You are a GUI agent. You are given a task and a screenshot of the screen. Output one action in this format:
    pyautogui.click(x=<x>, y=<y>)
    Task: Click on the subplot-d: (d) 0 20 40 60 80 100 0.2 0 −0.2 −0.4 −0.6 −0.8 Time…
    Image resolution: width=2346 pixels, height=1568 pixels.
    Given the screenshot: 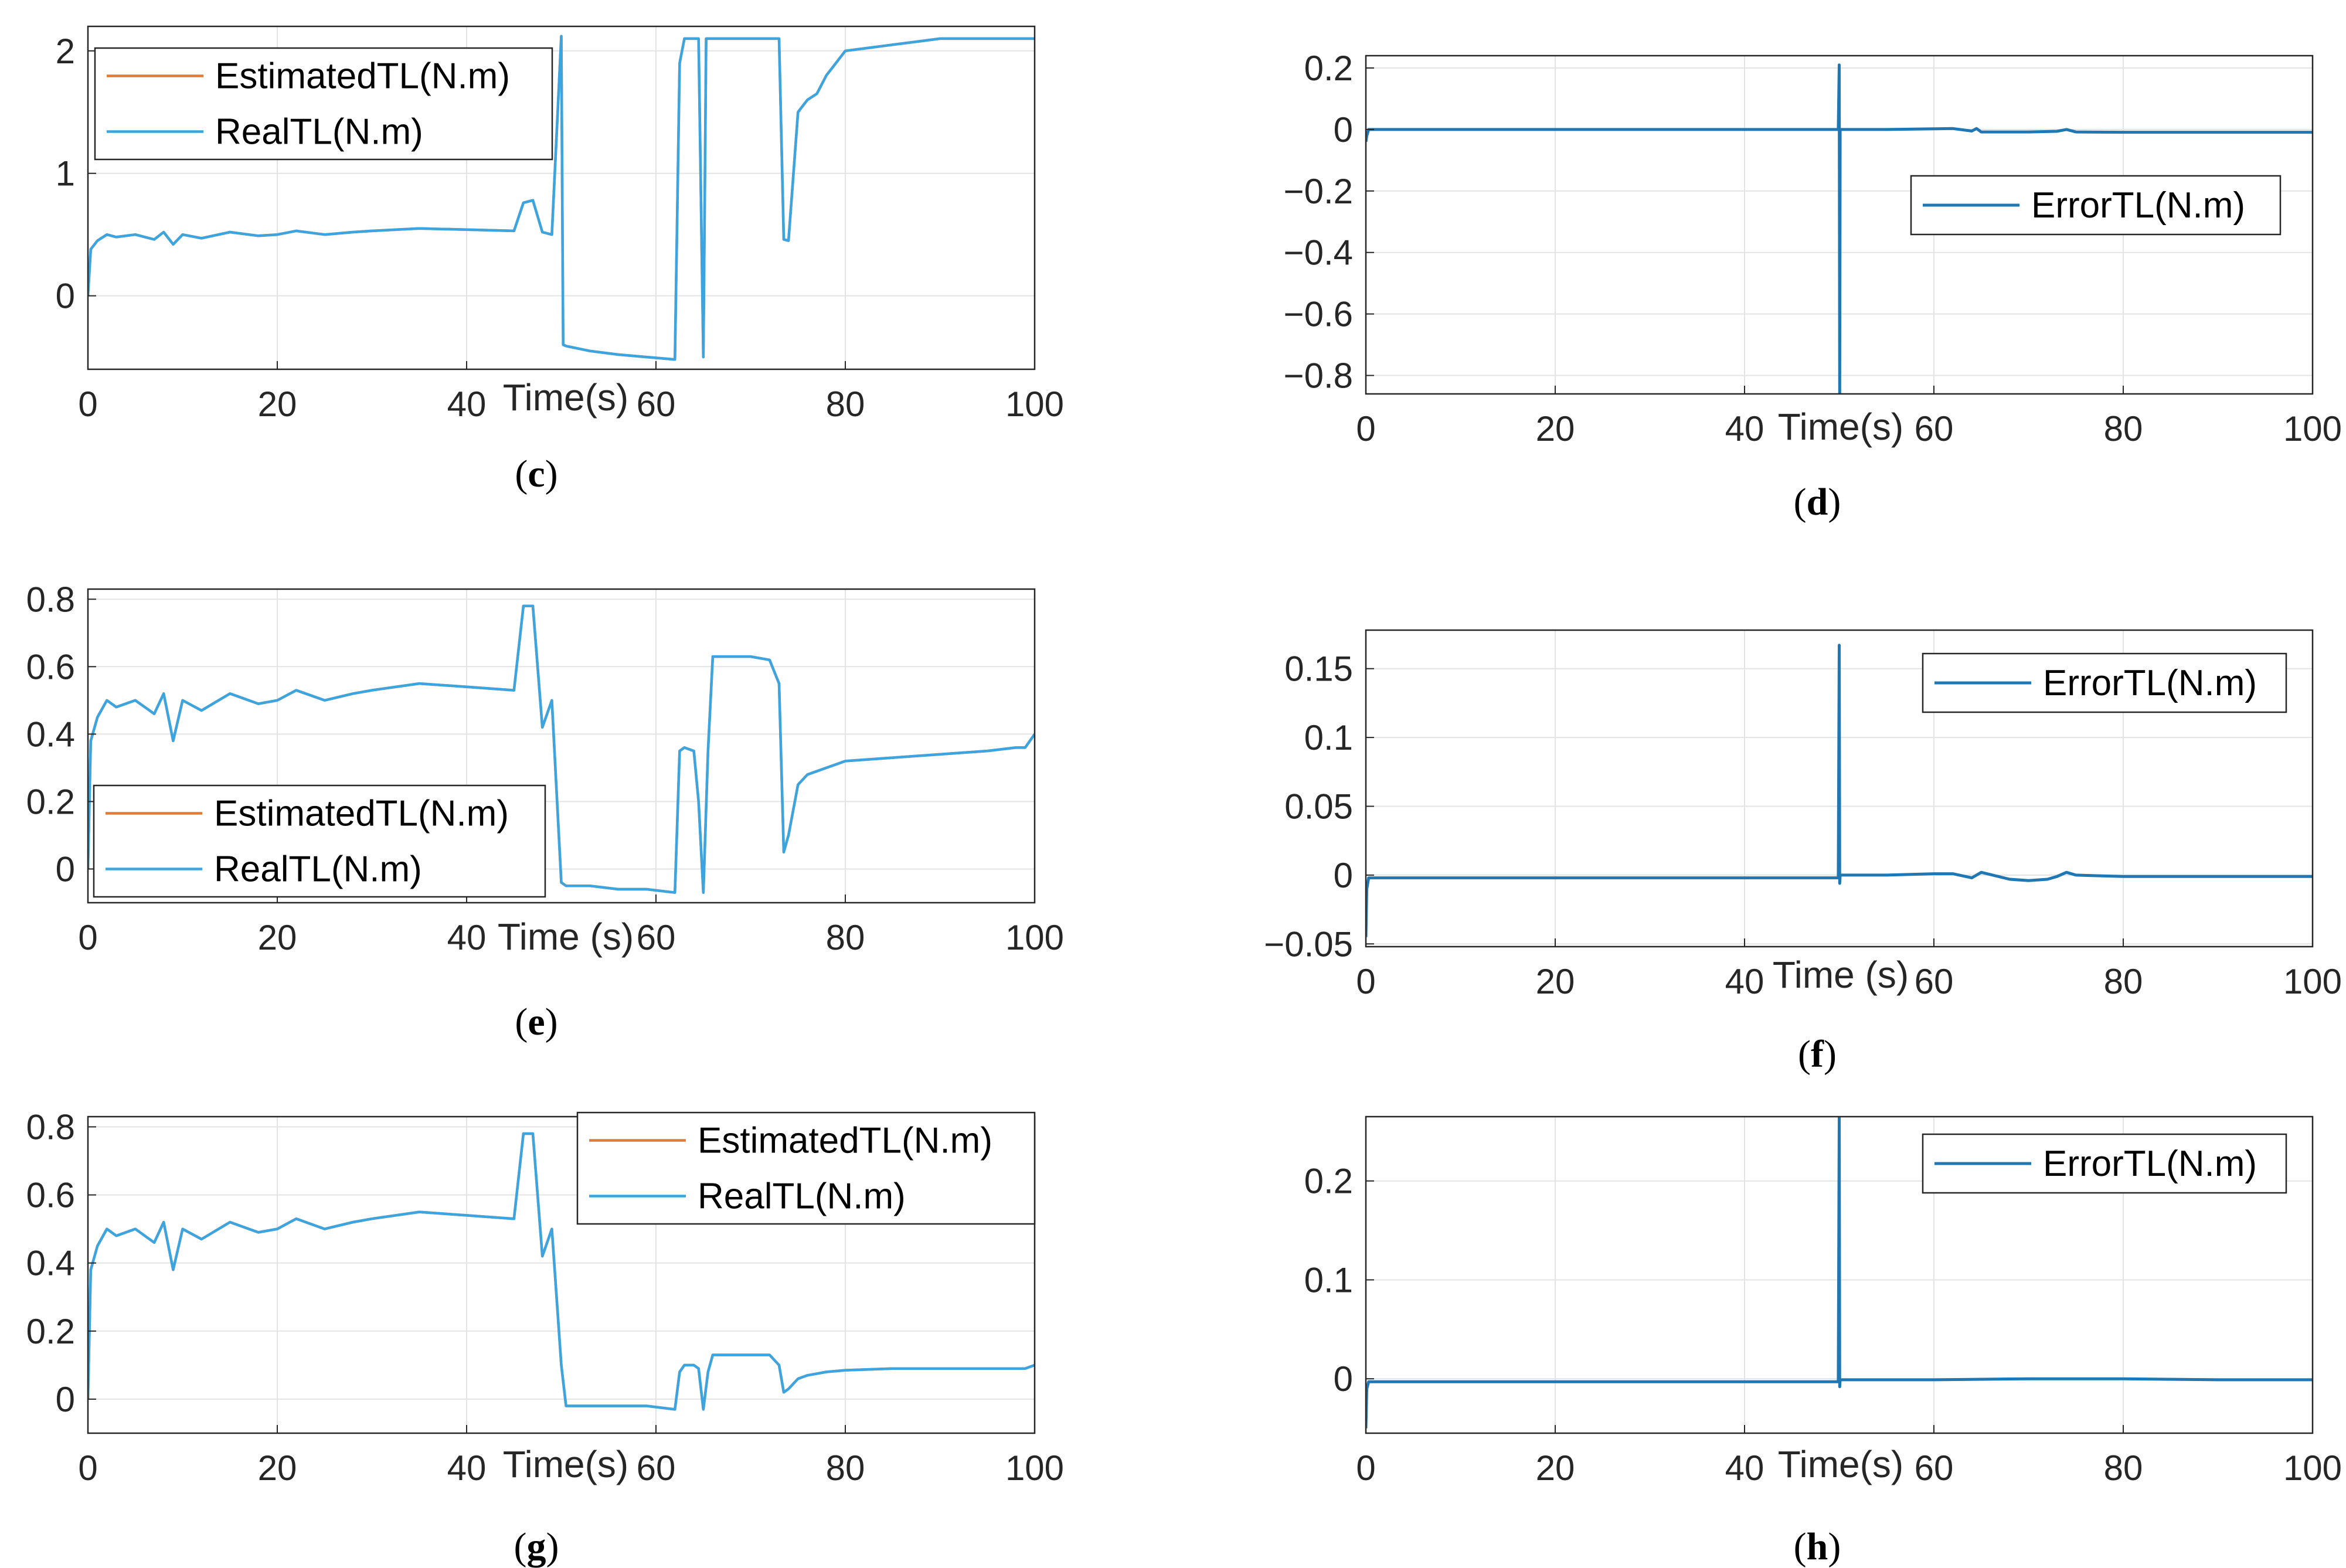 What is the action you would take?
    pyautogui.click(x=1813, y=286)
    